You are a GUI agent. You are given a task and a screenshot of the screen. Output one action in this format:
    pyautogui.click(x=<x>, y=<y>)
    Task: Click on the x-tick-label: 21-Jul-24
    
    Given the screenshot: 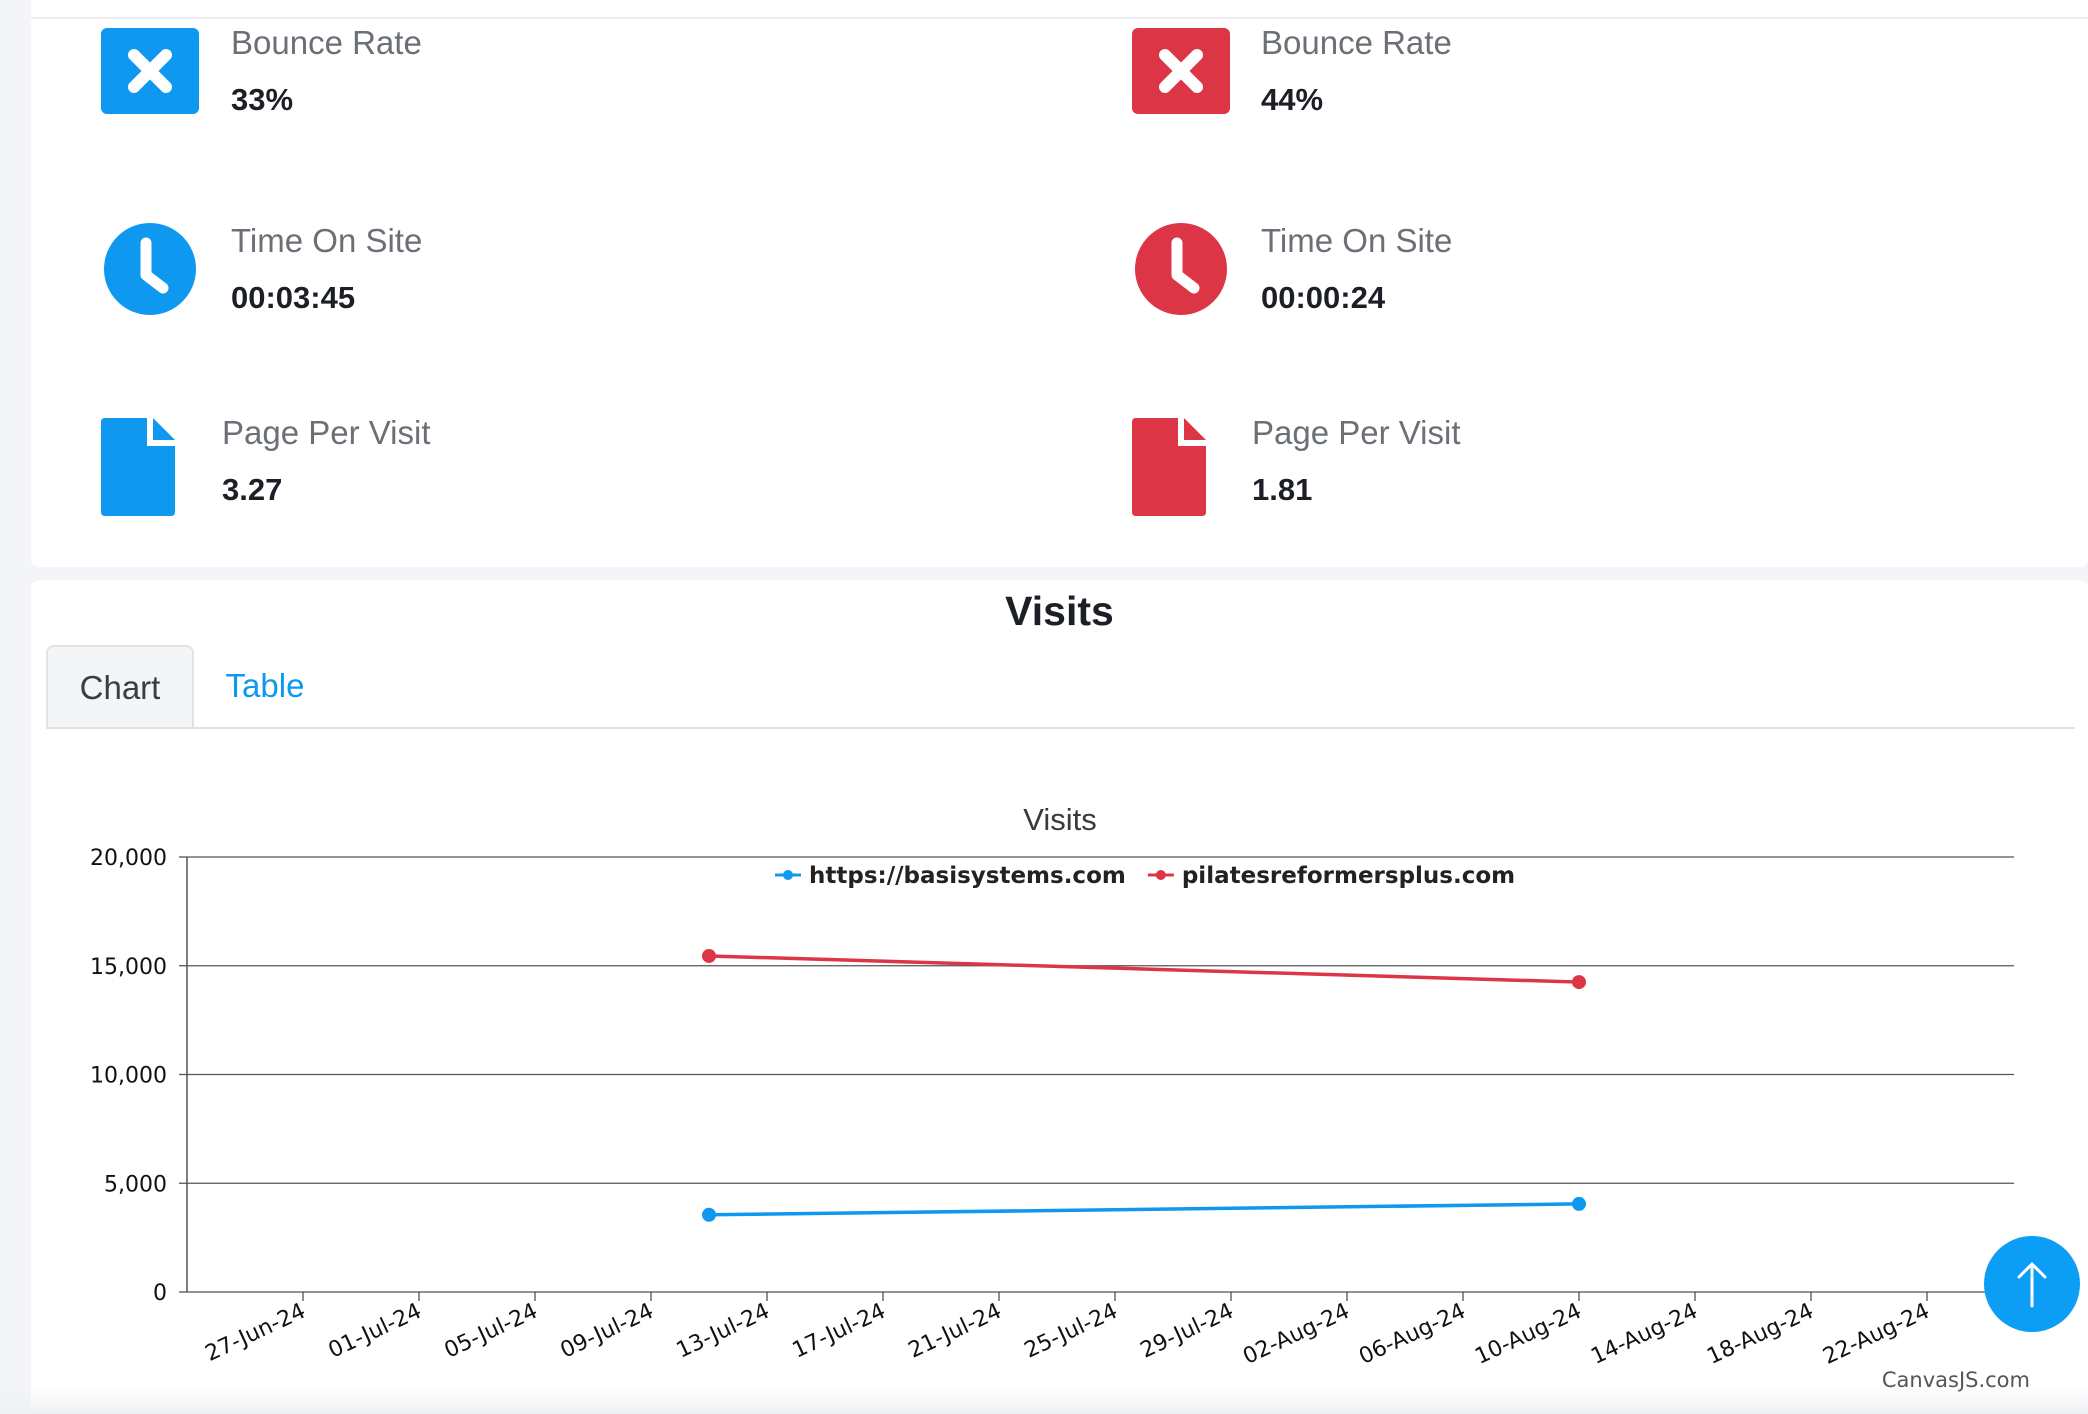 What is the action you would take?
    pyautogui.click(x=955, y=1331)
    